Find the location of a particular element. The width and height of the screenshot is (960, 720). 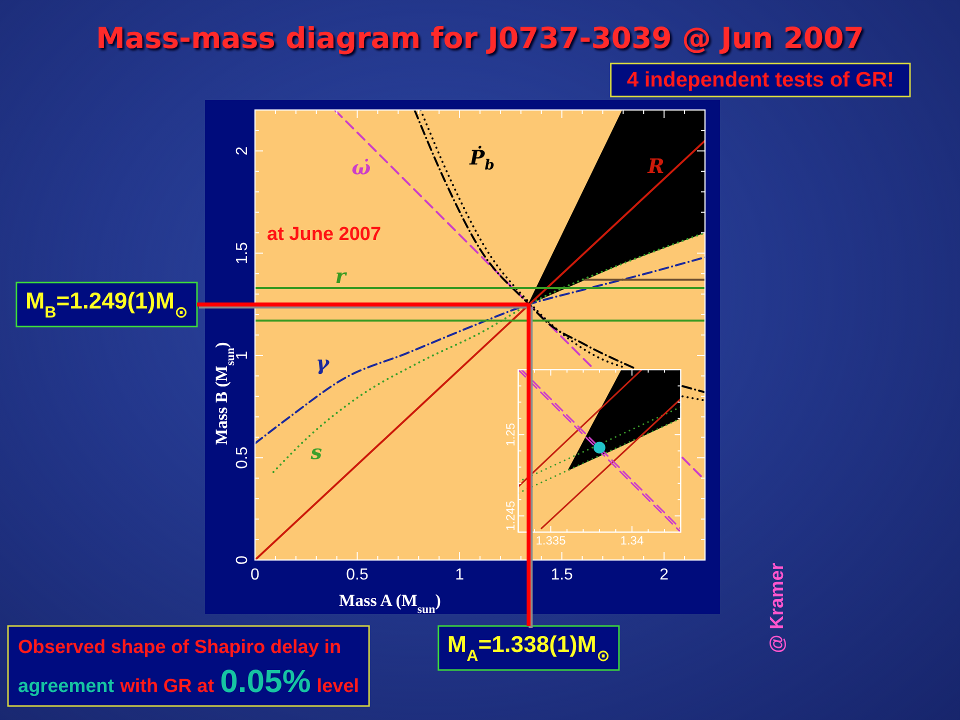

text: 4 independent tests of GR! is located at coordinates (760, 80).